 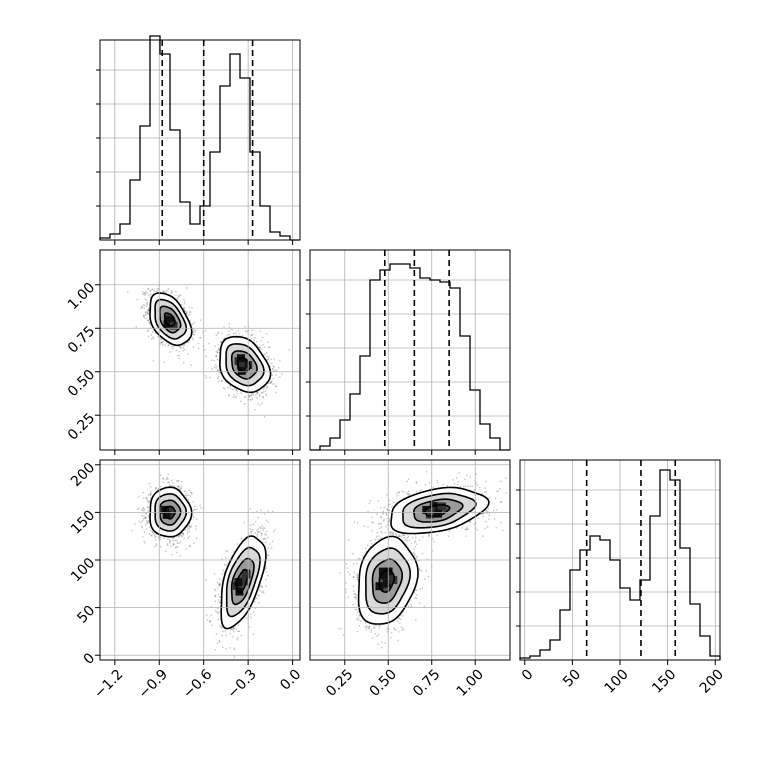 What do you see at coordinates (617, 681) in the screenshot?
I see `hist-z-xtick-label: 100` at bounding box center [617, 681].